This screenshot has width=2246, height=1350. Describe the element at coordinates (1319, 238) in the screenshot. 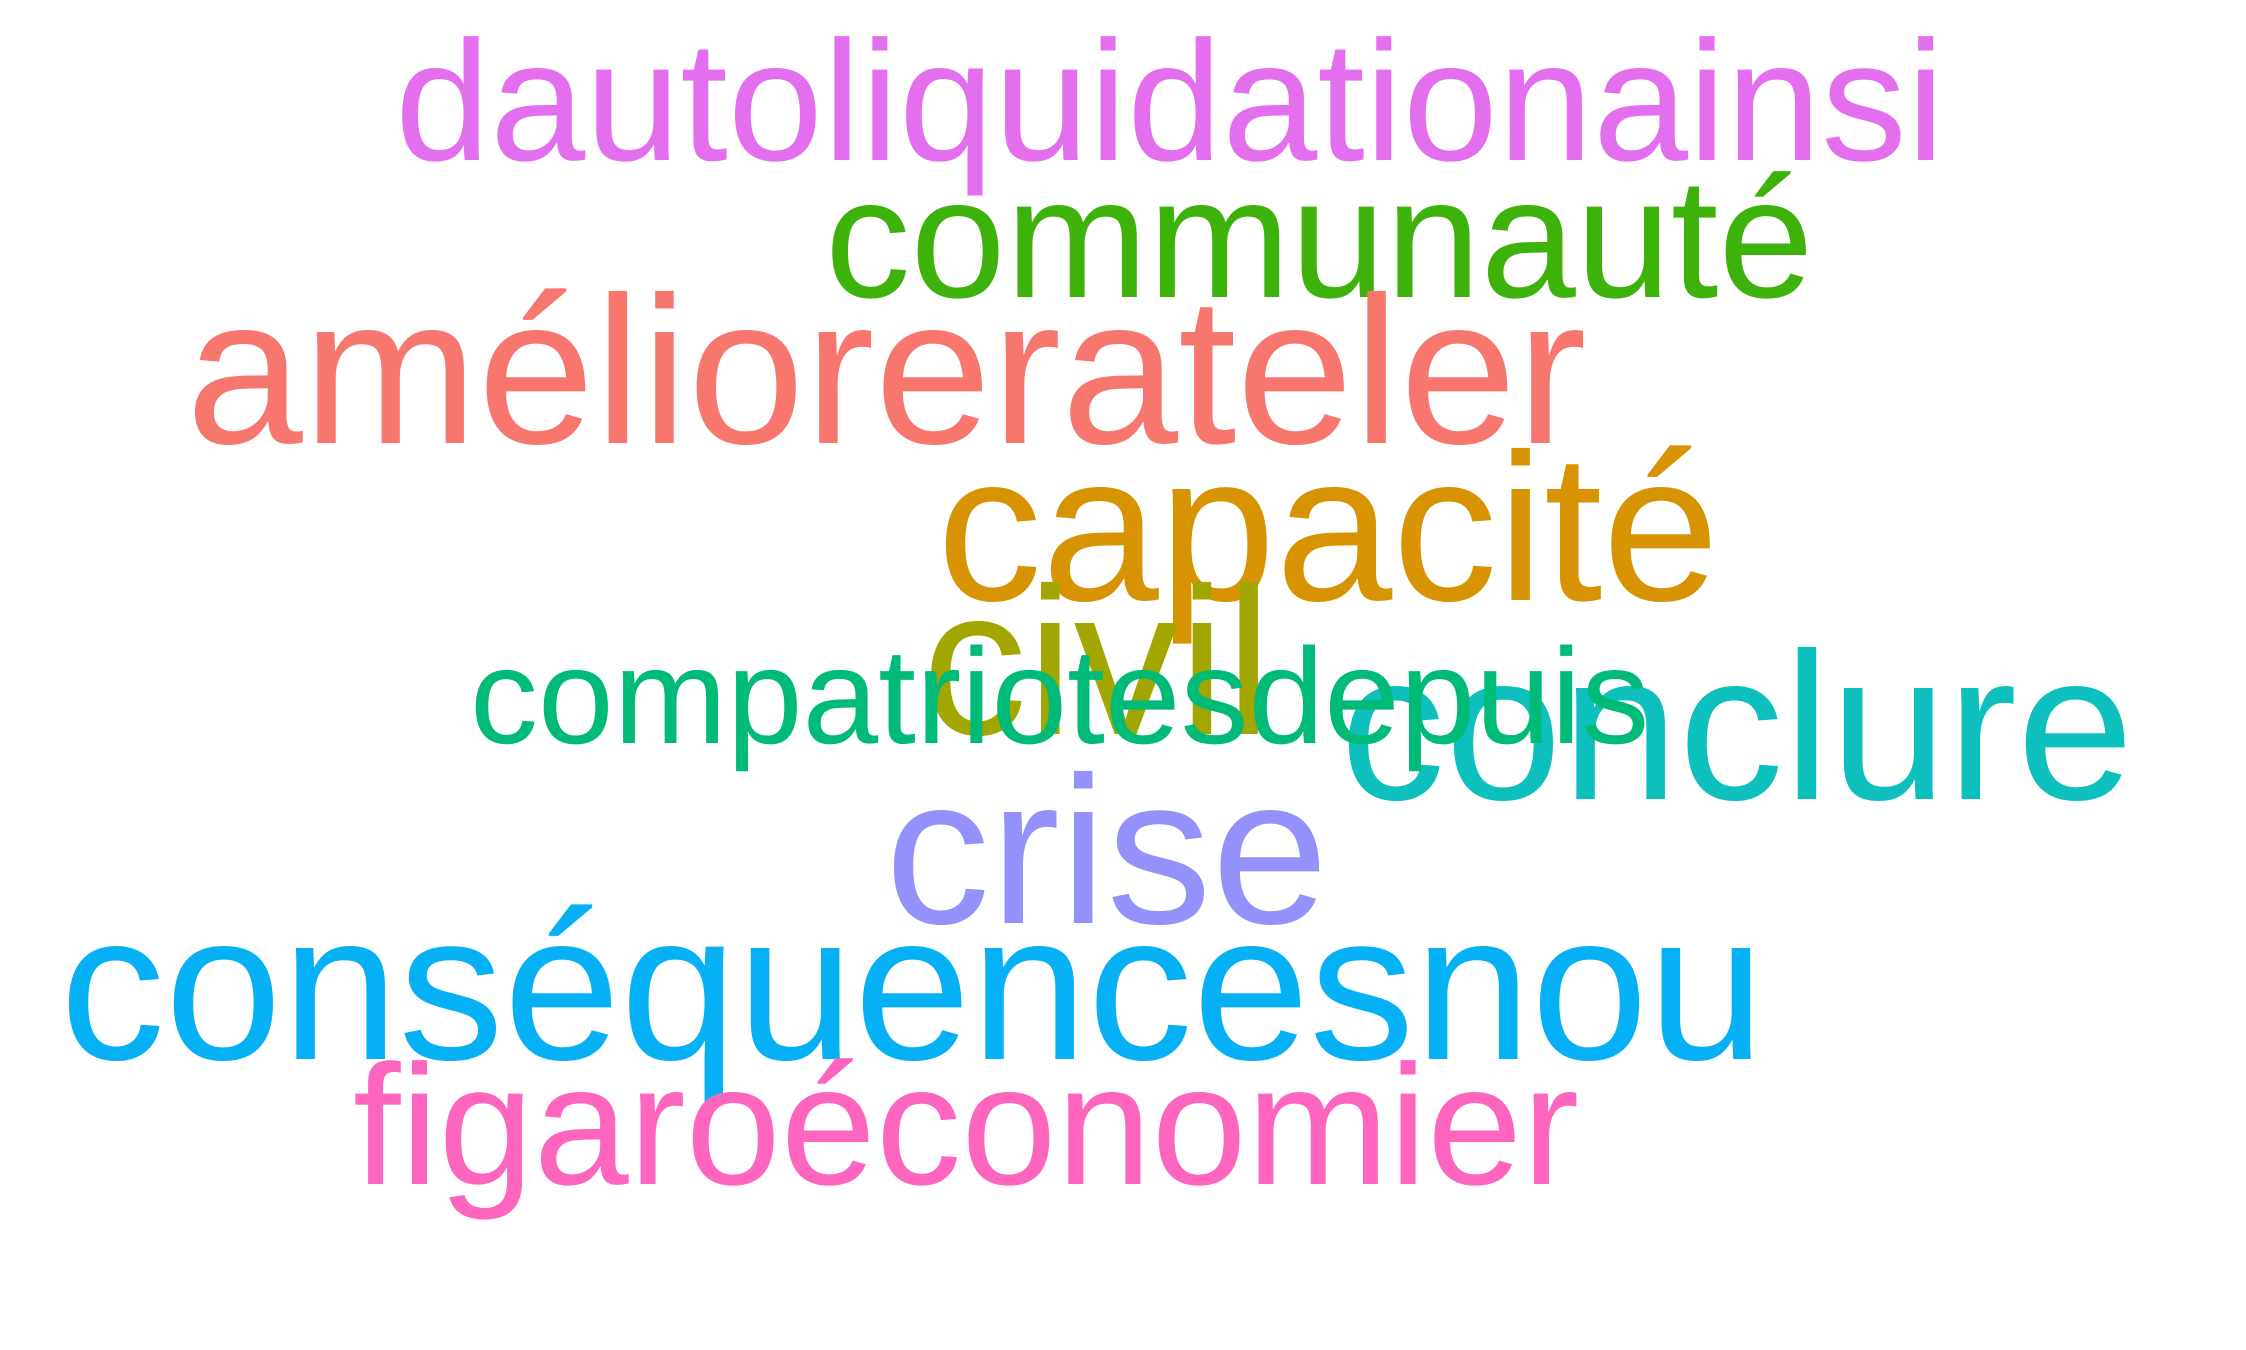

I see `word-communaute: communauté` at that location.